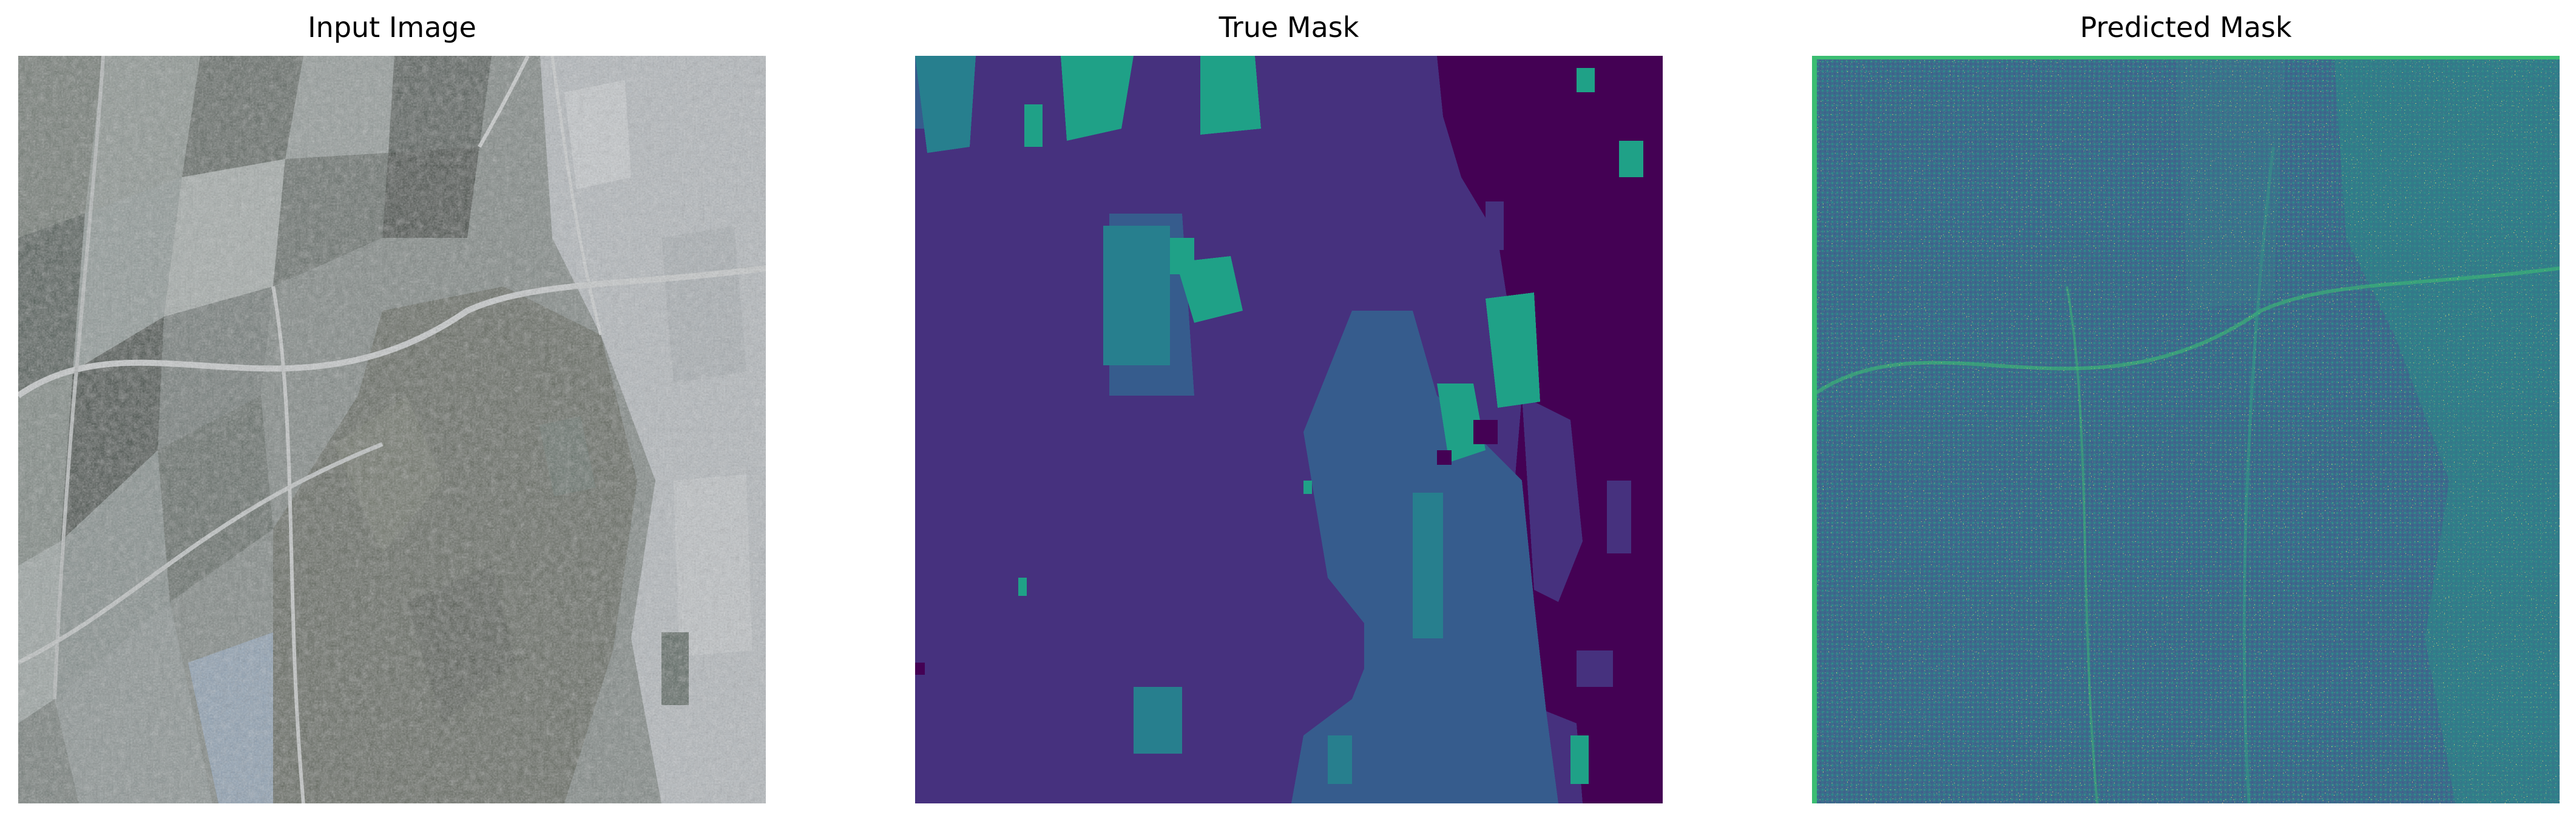 This screenshot has height=821, width=2576. Describe the element at coordinates (1289, 27) in the screenshot. I see `panel-title-true-mask: True Mask` at that location.